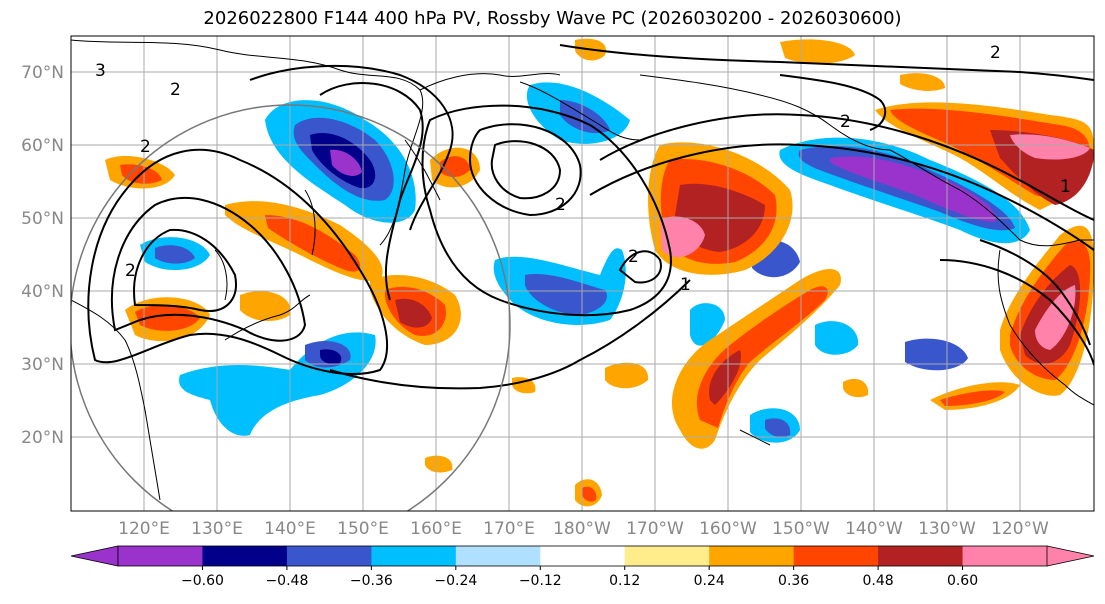 This screenshot has width=1105, height=604. Describe the element at coordinates (144, 529) in the screenshot. I see `lon-label: 120°E` at that location.